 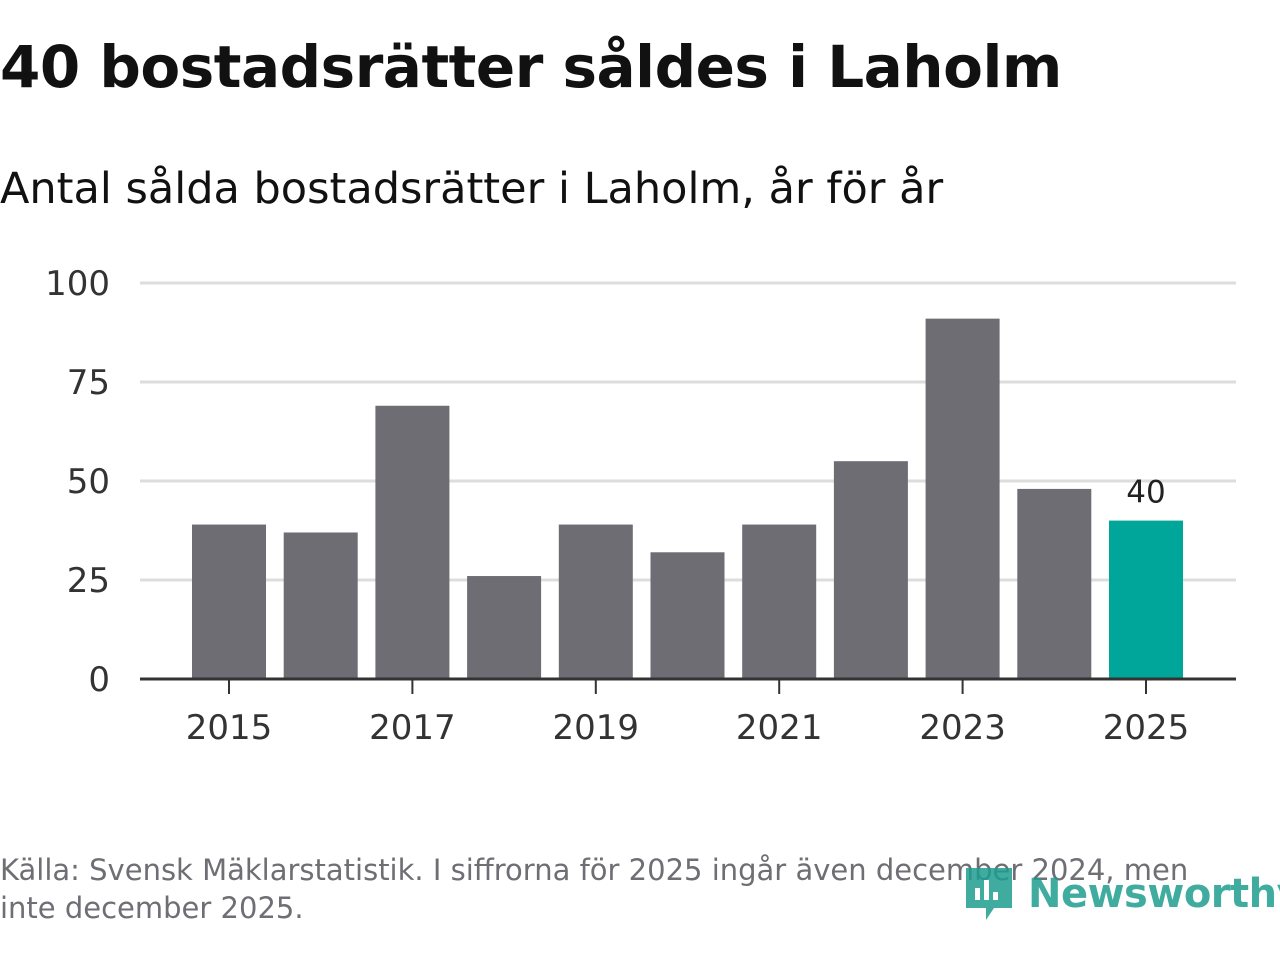 I want to click on y-tick-label-75: 75, so click(x=88, y=383).